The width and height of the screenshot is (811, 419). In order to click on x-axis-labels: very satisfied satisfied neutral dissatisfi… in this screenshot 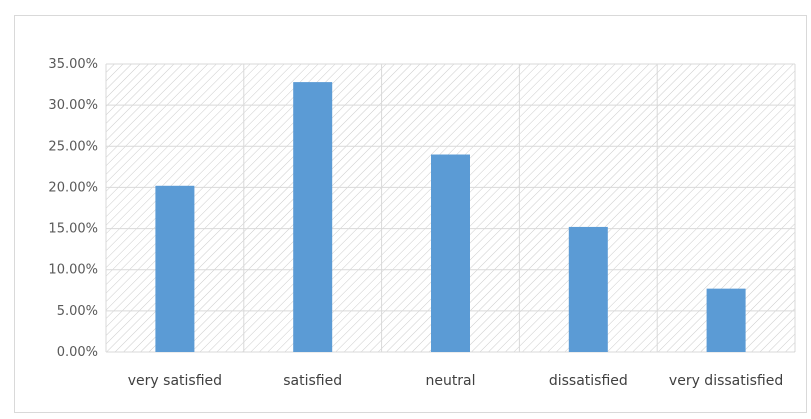, I will do `click(455, 381)`.